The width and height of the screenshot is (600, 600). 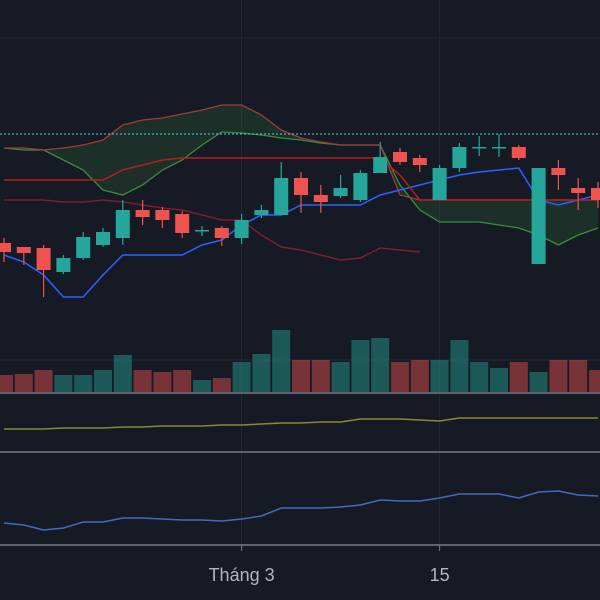 I want to click on x-tick-label: 15, so click(x=440, y=575).